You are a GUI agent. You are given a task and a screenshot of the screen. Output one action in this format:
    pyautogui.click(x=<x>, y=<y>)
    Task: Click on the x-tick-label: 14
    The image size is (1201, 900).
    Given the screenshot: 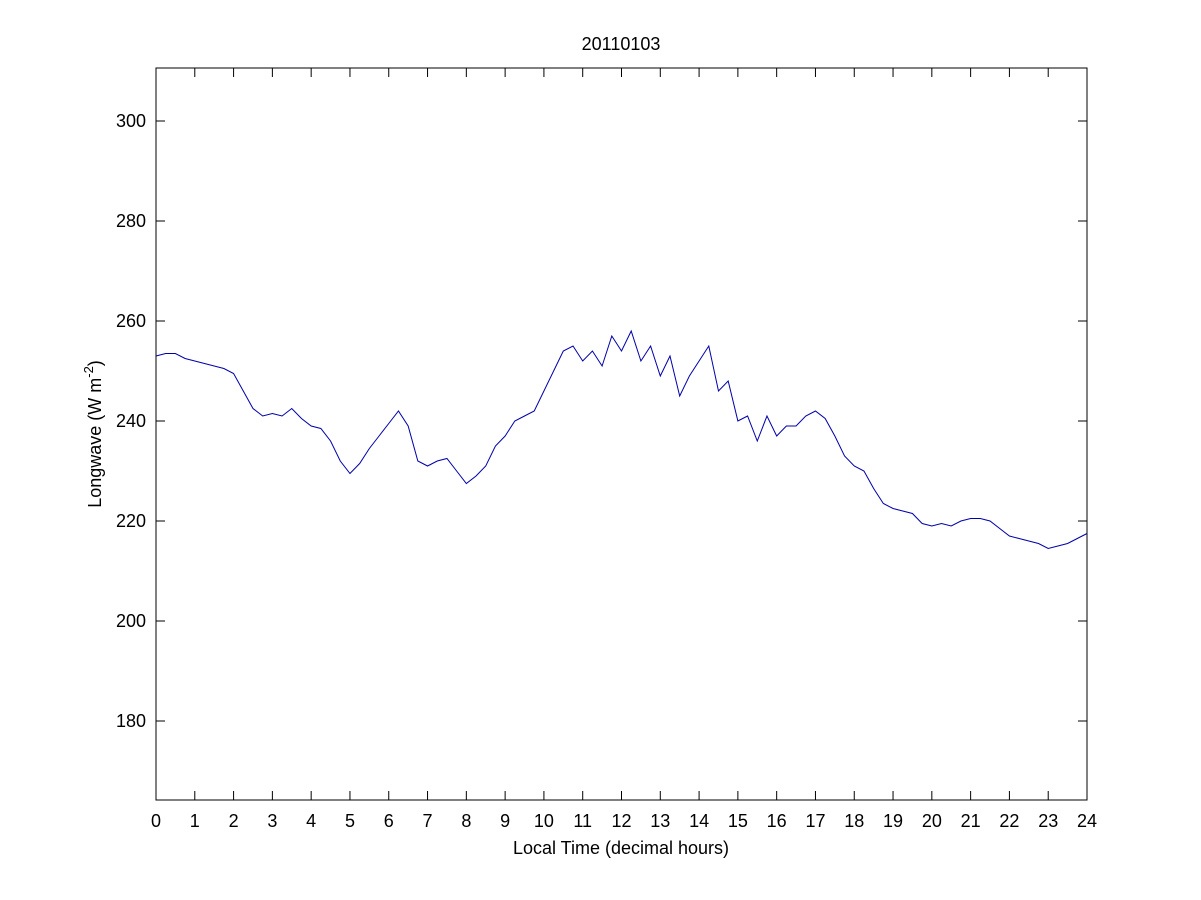 What is the action you would take?
    pyautogui.click(x=699, y=821)
    